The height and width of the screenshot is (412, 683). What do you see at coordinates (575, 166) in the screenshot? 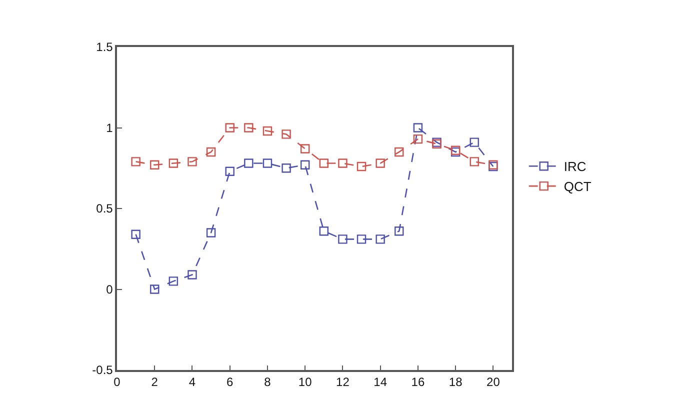
I see `legend-label: IRC` at bounding box center [575, 166].